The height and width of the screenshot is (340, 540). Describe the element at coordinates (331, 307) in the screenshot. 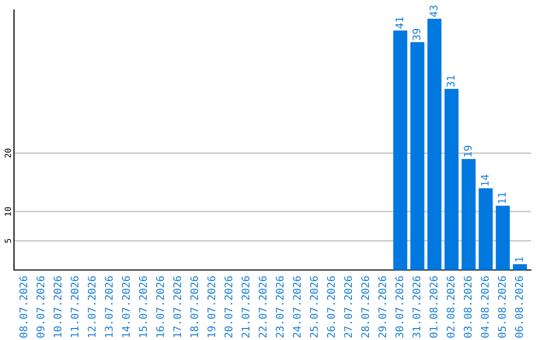

I see `x-tick-label: 26.07.2026` at that location.